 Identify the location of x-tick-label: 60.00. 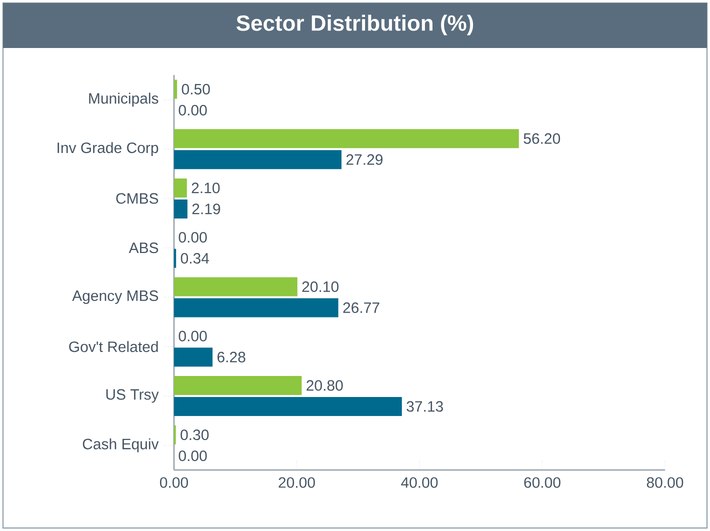
(542, 482).